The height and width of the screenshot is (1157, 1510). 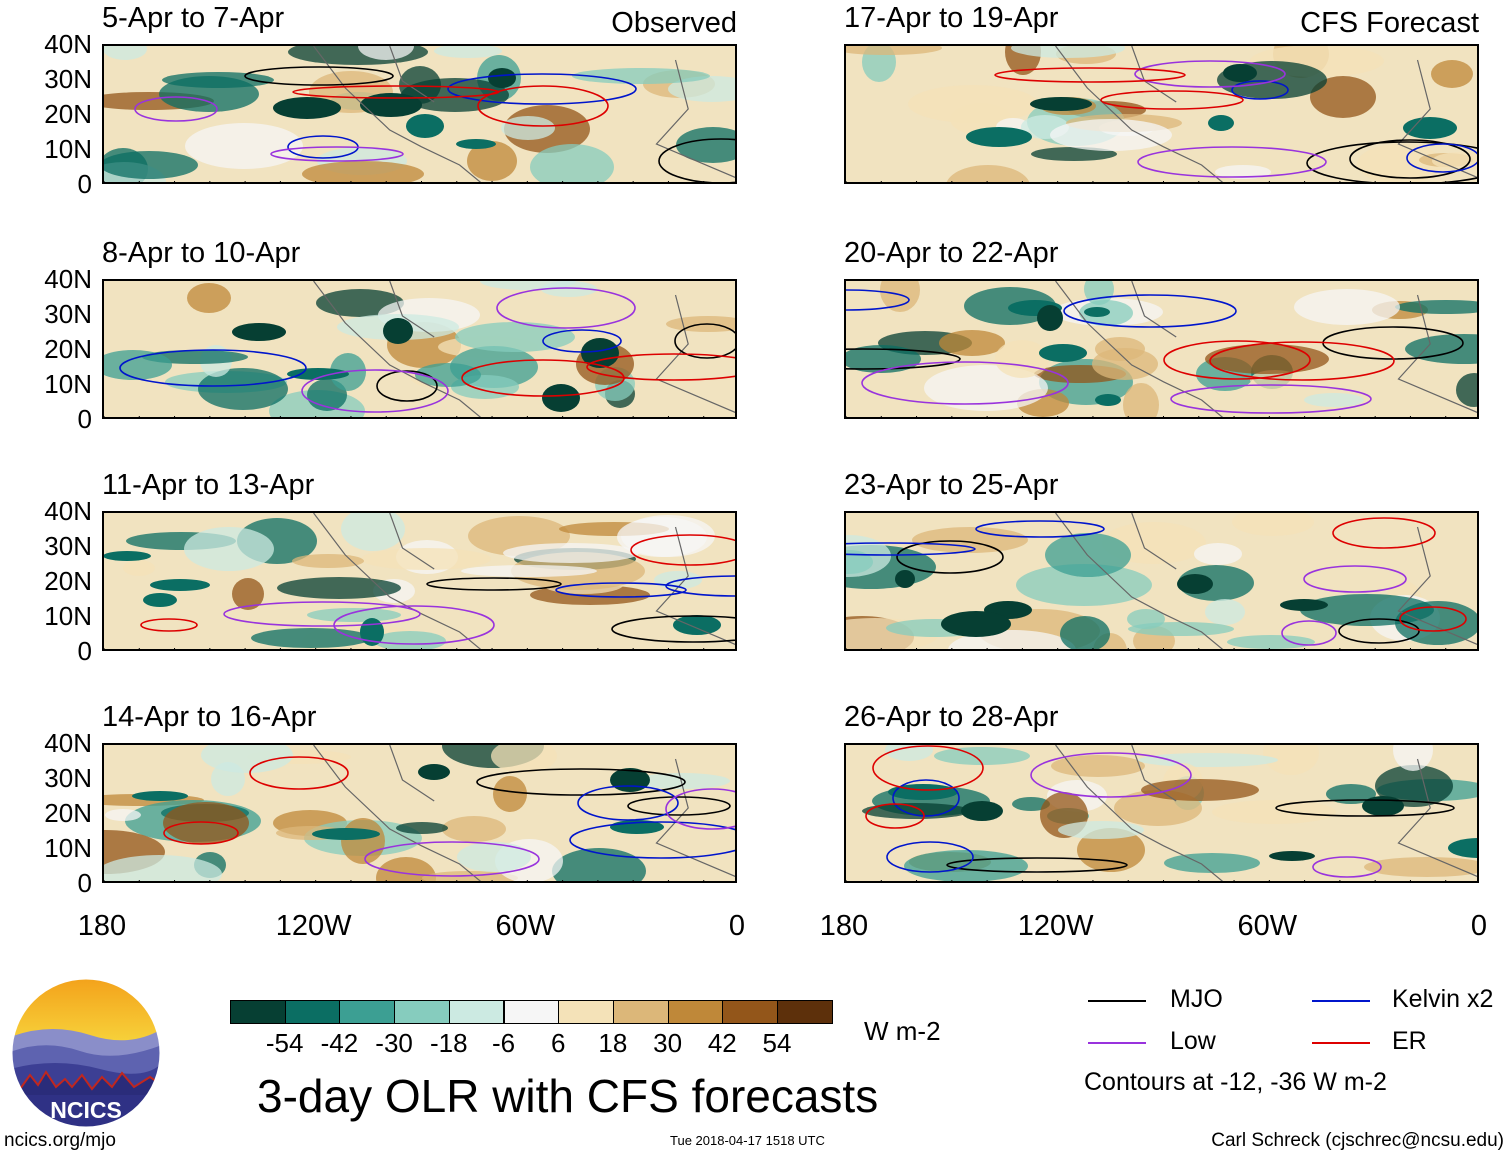 What do you see at coordinates (613, 1043) in the screenshot?
I see `colorbar-tick-label: 18` at bounding box center [613, 1043].